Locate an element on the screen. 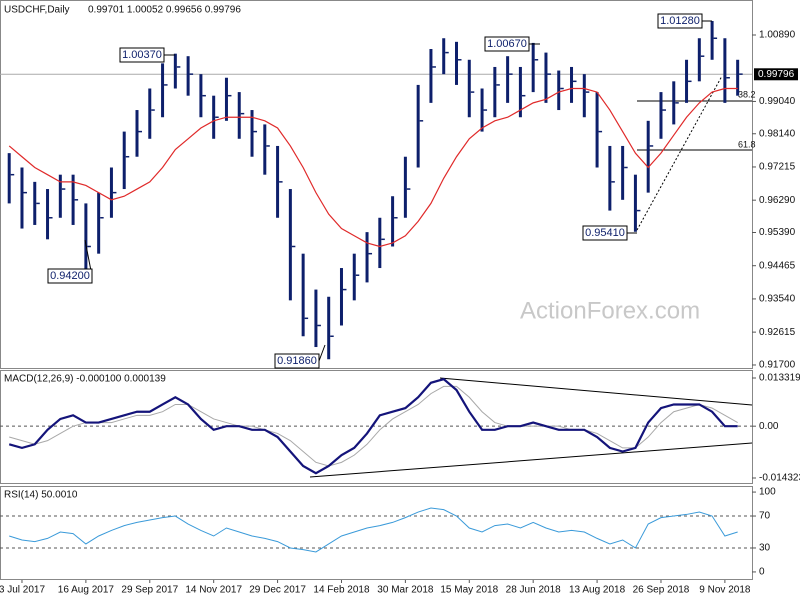 The image size is (800, 600). macd-signal is located at coordinates (373, 426).